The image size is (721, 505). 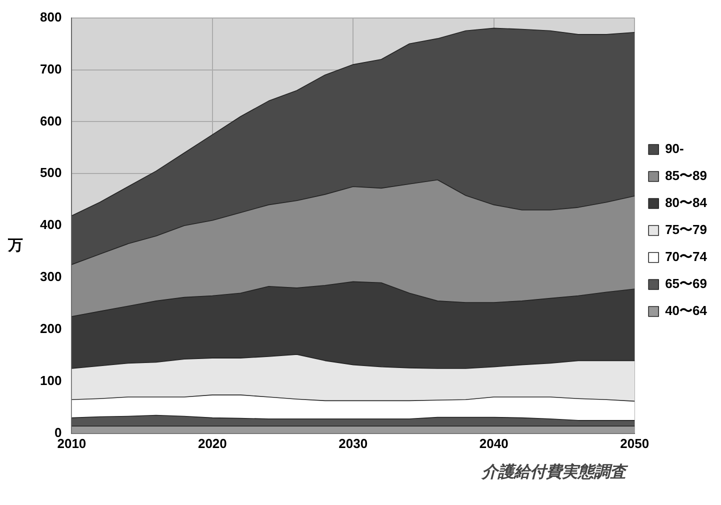 What do you see at coordinates (686, 284) in the screenshot?
I see `legend-label: 65〜69` at bounding box center [686, 284].